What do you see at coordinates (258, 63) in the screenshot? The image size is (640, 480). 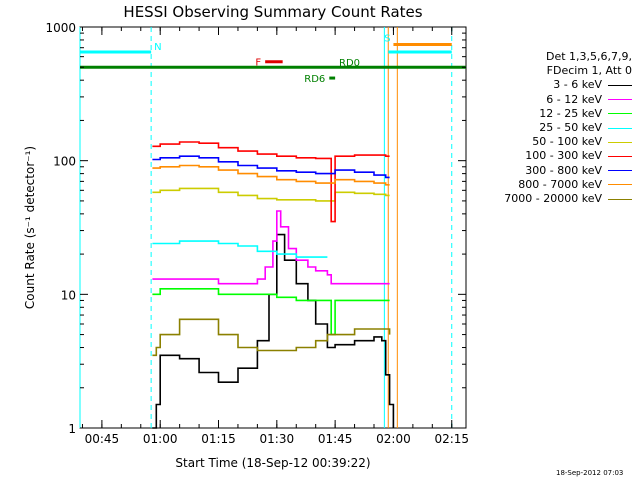 I see `status-bar-label: F` at bounding box center [258, 63].